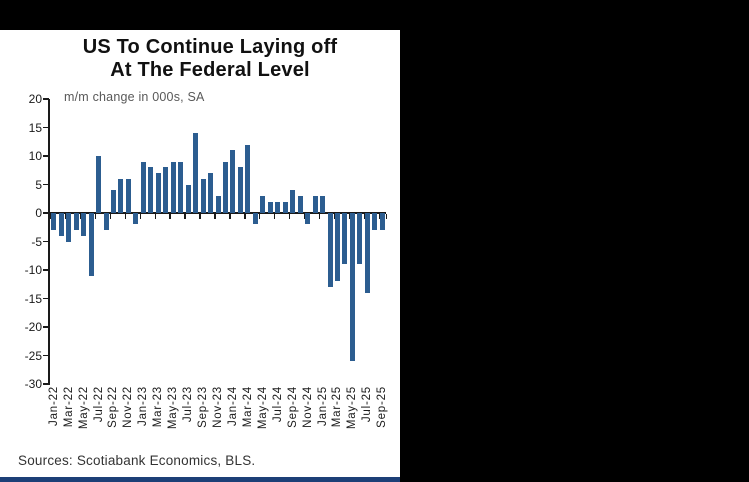  What do you see at coordinates (36, 241) in the screenshot?
I see `y-axis-label: -5` at bounding box center [36, 241].